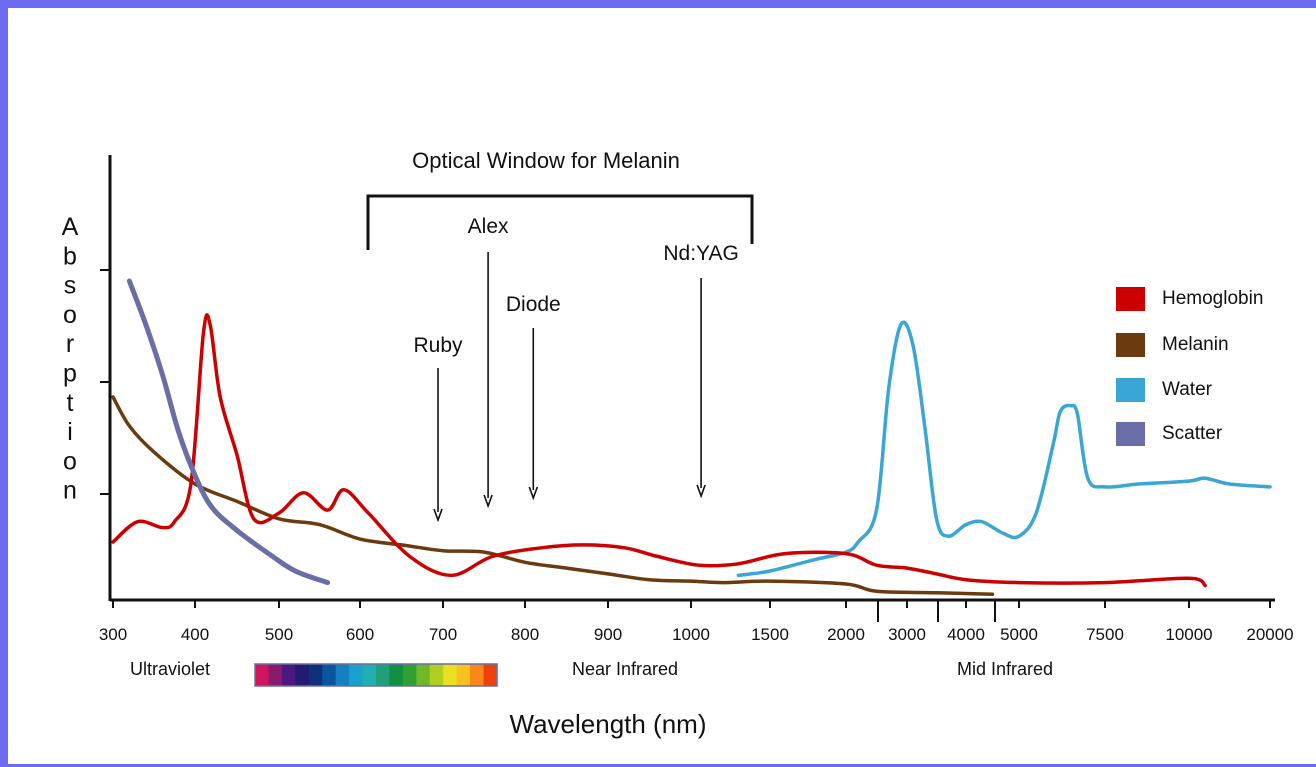 Image resolution: width=1316 pixels, height=767 pixels. What do you see at coordinates (70, 286) in the screenshot?
I see `y-axis-label-letter: s` at bounding box center [70, 286].